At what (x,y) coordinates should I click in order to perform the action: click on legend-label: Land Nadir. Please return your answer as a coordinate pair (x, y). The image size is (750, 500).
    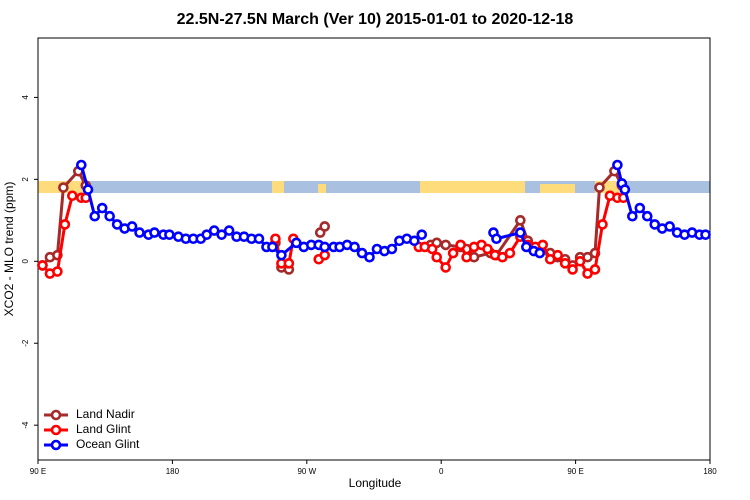
    Looking at the image, I should click on (105, 414).